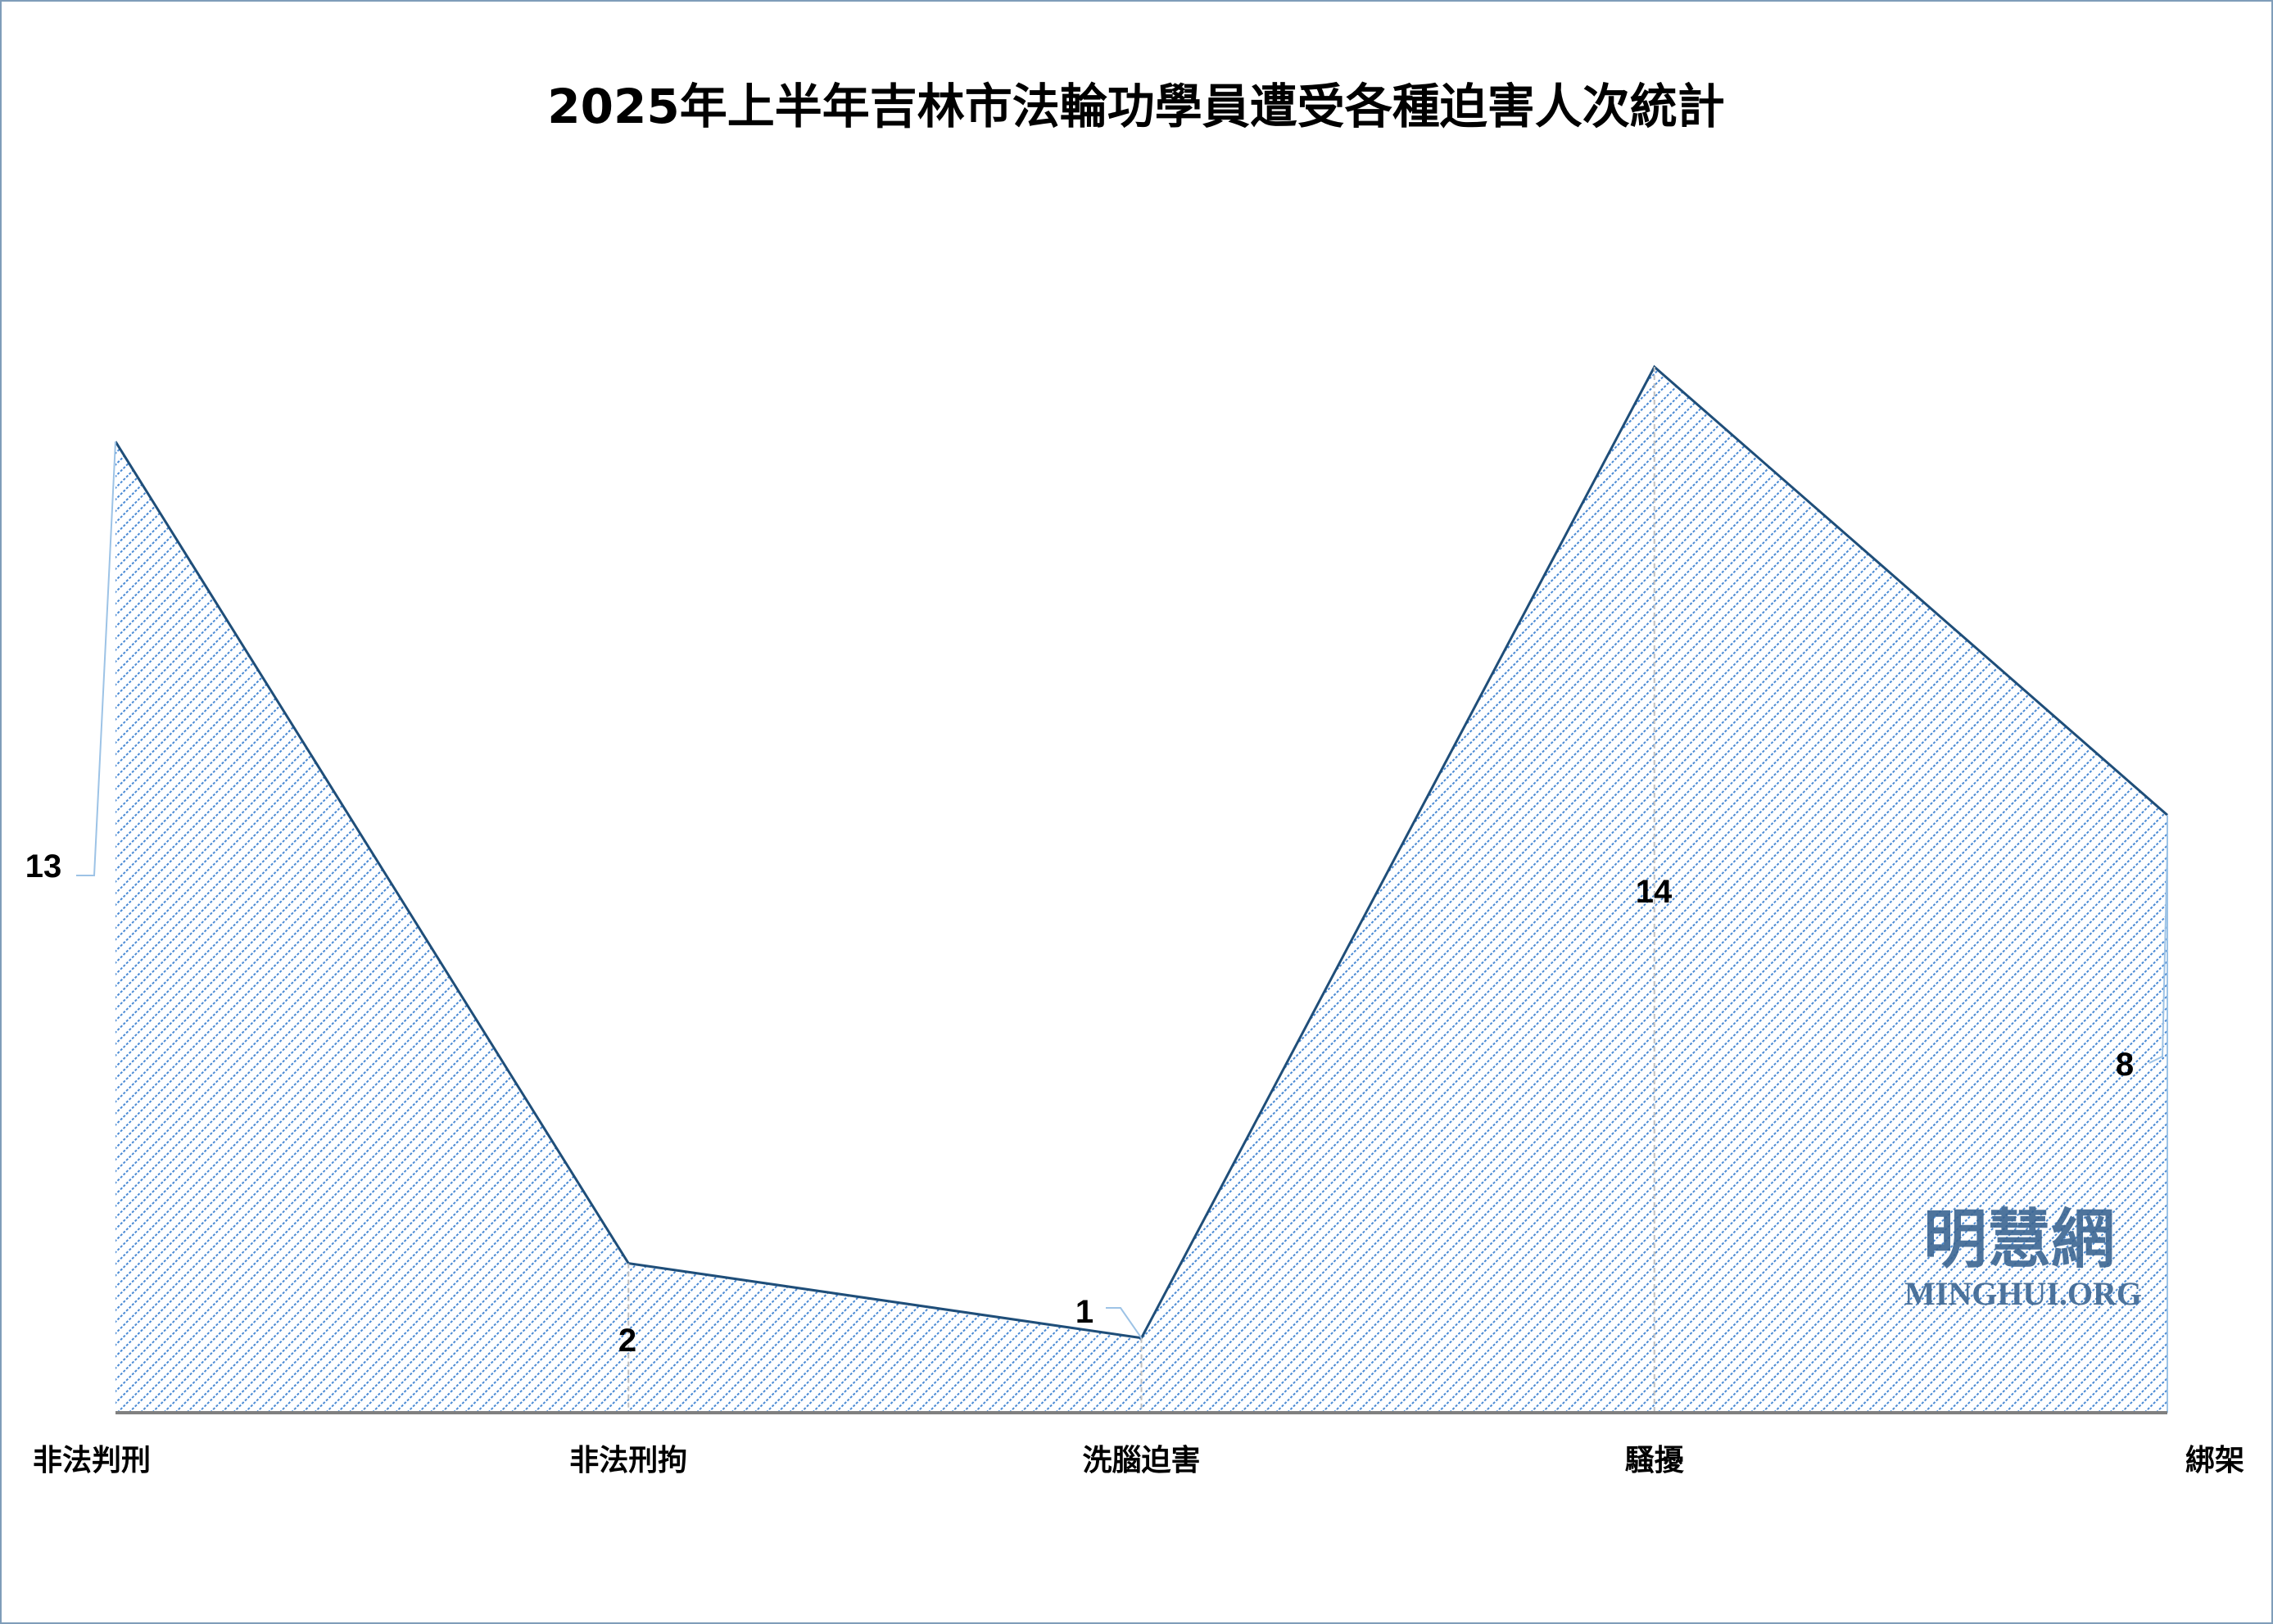  What do you see at coordinates (1141, 1460) in the screenshot?
I see `category-label: 洗腦迫害` at bounding box center [1141, 1460].